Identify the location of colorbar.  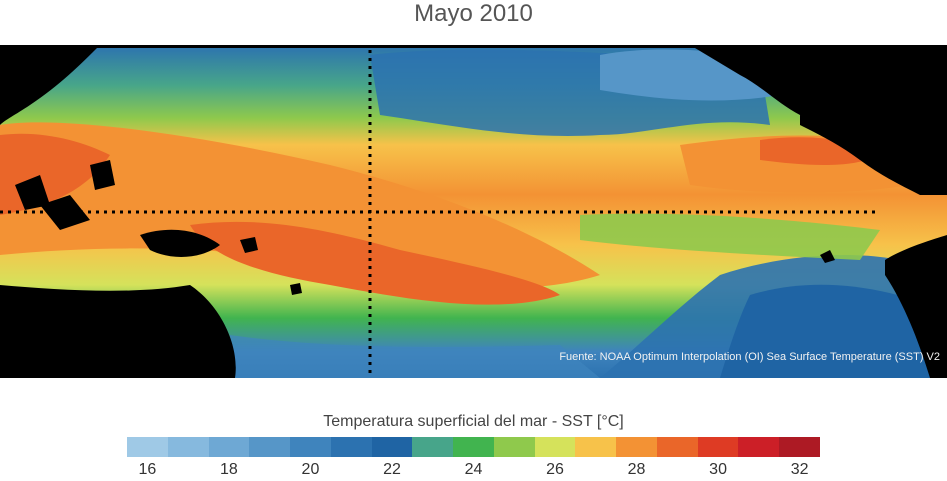
(474, 447).